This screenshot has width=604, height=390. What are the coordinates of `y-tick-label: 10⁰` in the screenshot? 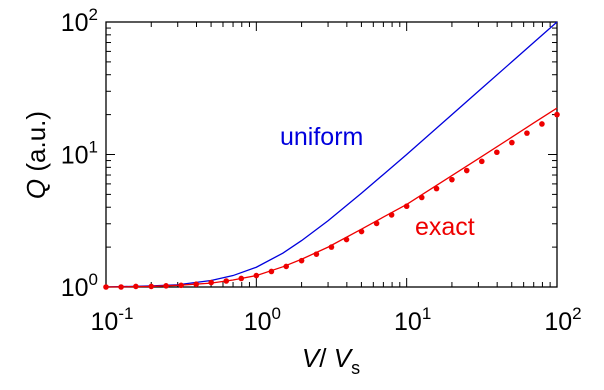 It's located at (79, 286).